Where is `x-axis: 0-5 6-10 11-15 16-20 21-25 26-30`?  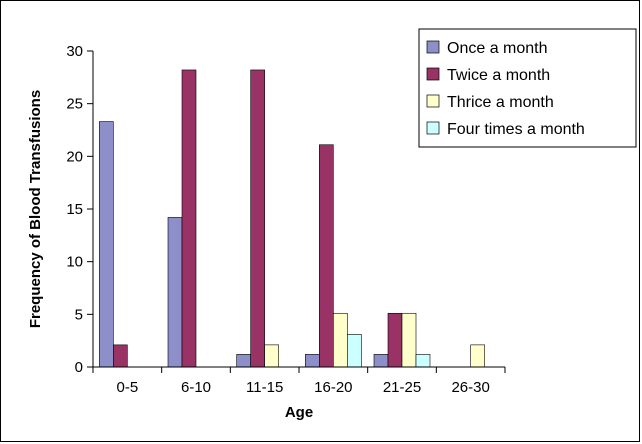 x-axis: 0-5 6-10 11-15 16-20 21-25 26-30 is located at coordinates (299, 381).